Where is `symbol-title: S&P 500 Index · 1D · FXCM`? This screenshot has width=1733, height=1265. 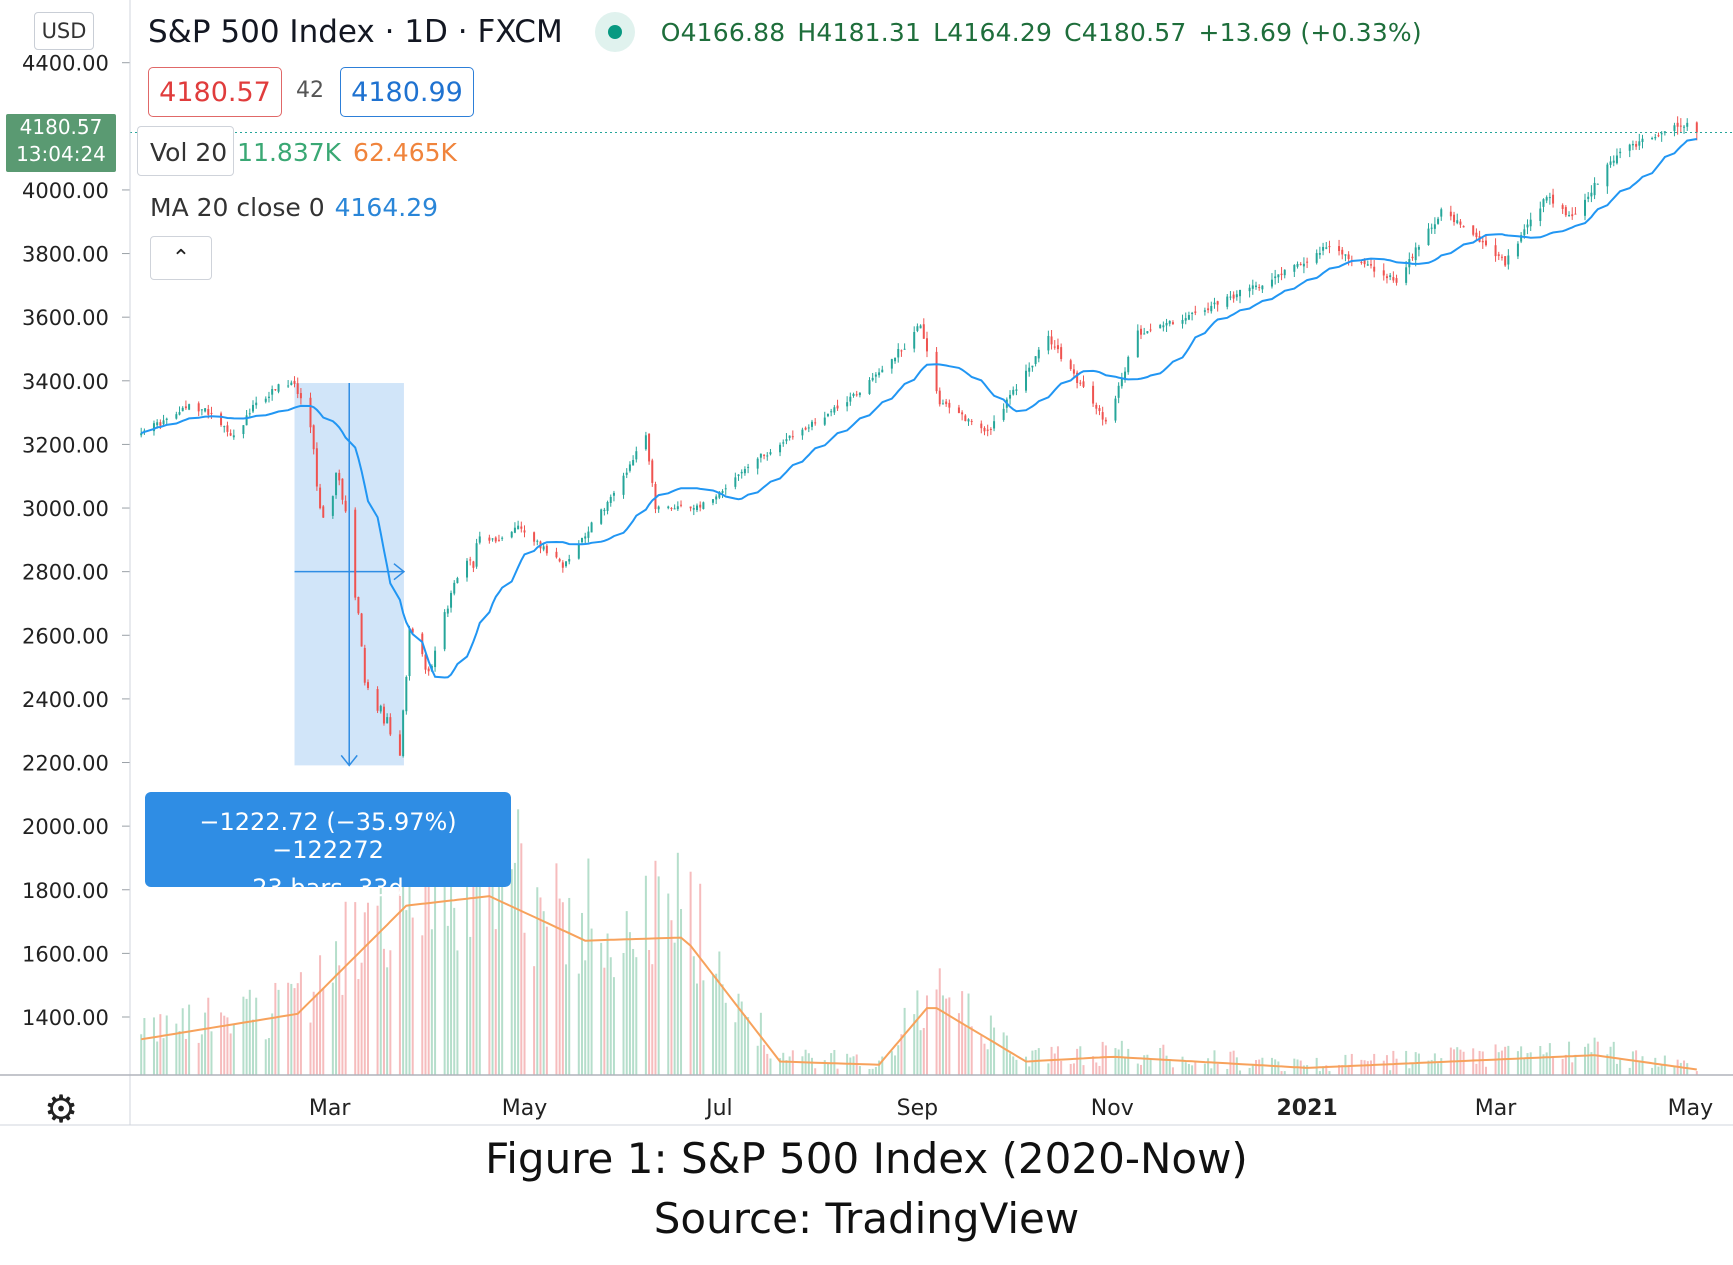 symbol-title: S&P 500 Index · 1D · FXCM is located at coordinates (355, 32).